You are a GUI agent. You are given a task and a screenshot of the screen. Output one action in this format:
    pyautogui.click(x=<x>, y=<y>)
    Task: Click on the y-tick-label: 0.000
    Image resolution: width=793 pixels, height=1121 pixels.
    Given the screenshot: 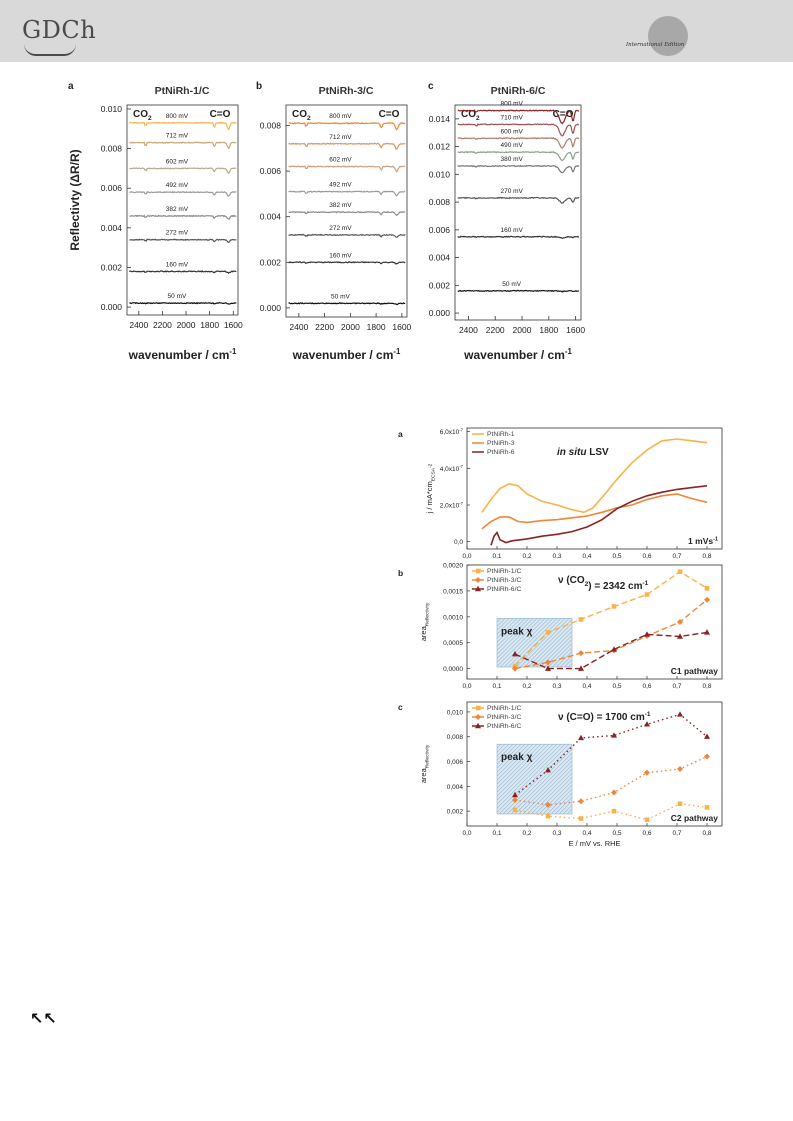 What is the action you would take?
    pyautogui.click(x=271, y=308)
    